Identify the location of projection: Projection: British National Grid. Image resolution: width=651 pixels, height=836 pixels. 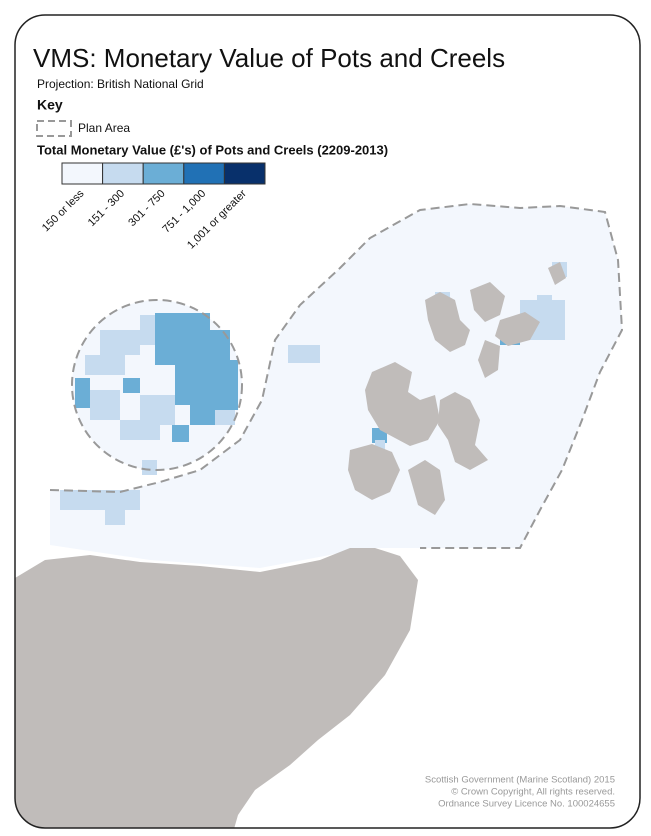
(120, 84).